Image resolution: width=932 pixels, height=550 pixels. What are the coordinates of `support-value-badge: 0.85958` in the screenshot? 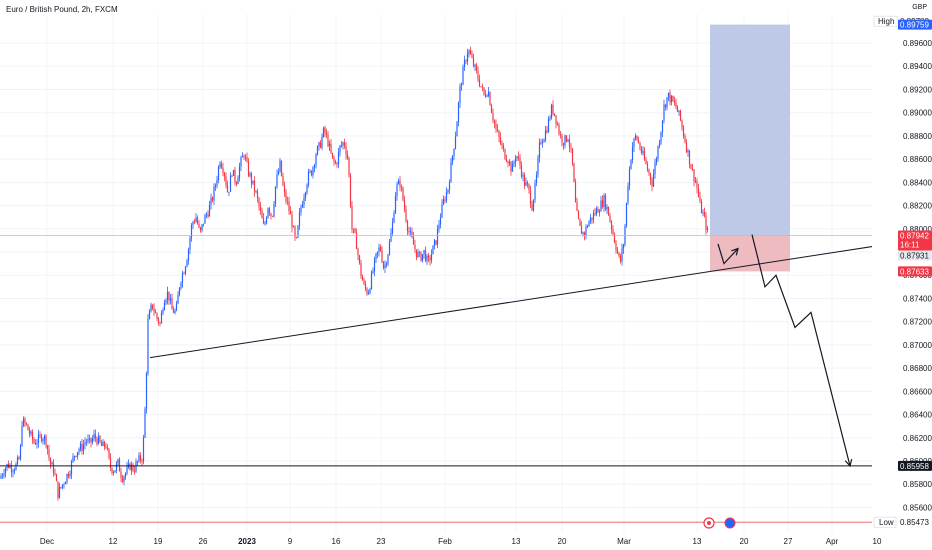 It's located at (914, 466).